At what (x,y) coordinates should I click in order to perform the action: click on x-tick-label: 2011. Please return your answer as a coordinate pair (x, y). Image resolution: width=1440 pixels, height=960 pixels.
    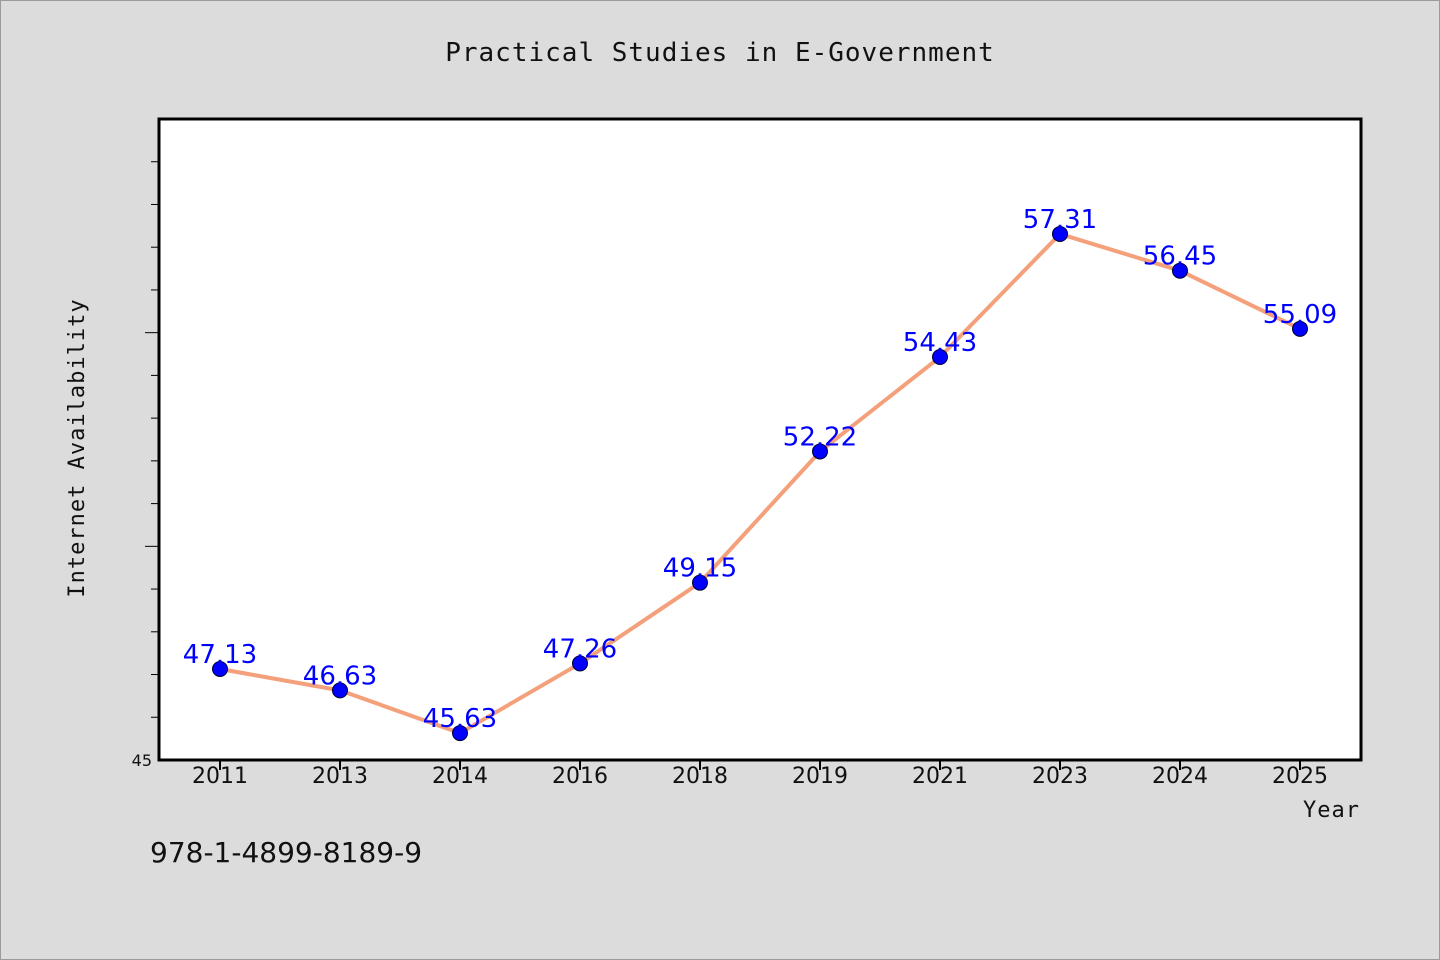
    Looking at the image, I should click on (220, 776).